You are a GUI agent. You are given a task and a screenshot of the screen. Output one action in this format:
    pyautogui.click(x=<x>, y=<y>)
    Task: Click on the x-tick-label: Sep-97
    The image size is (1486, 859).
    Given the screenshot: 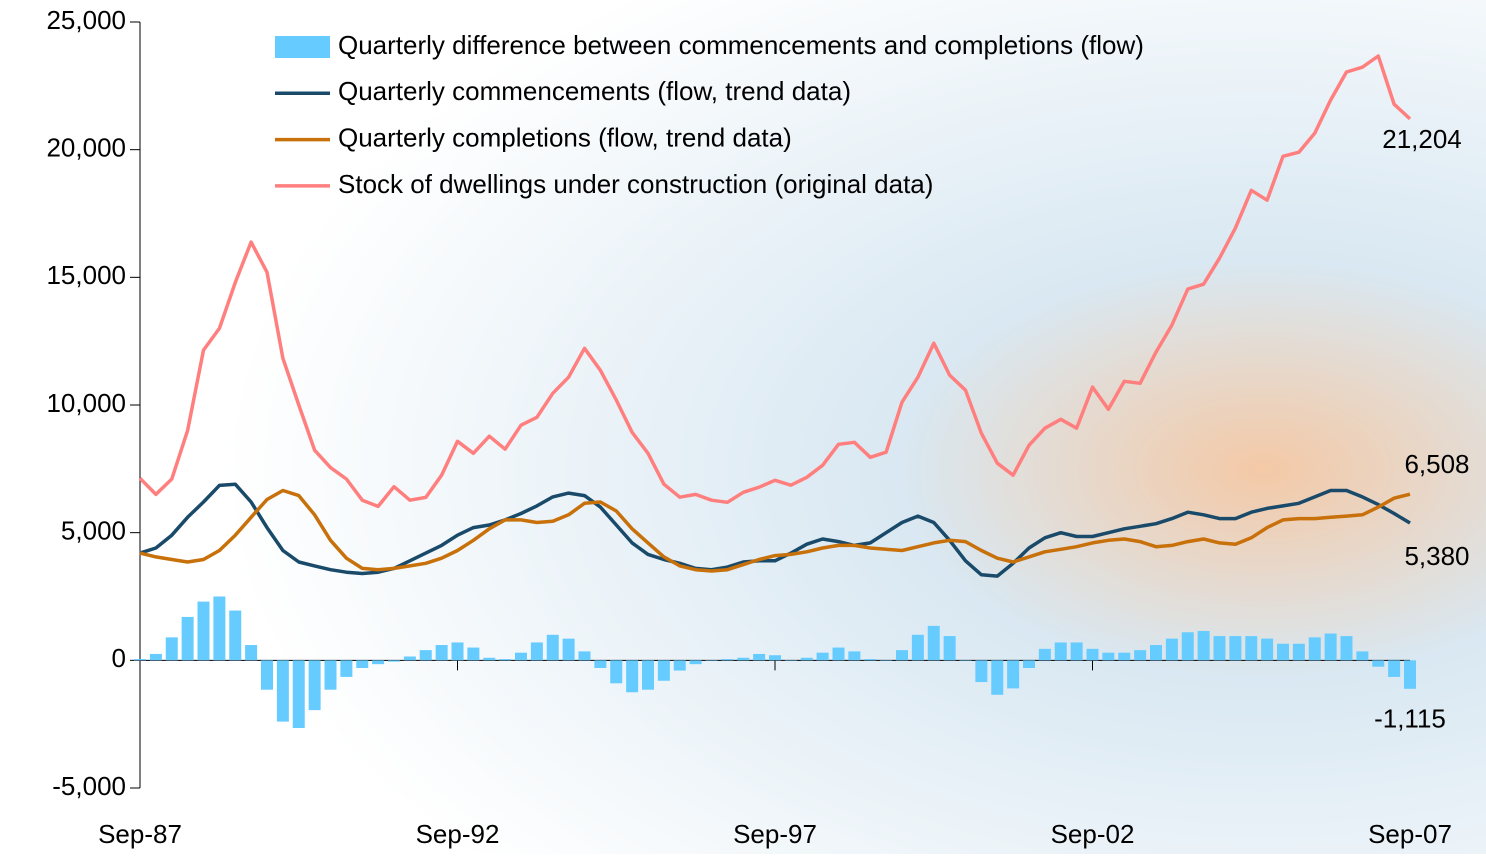 What is the action you would take?
    pyautogui.click(x=775, y=834)
    